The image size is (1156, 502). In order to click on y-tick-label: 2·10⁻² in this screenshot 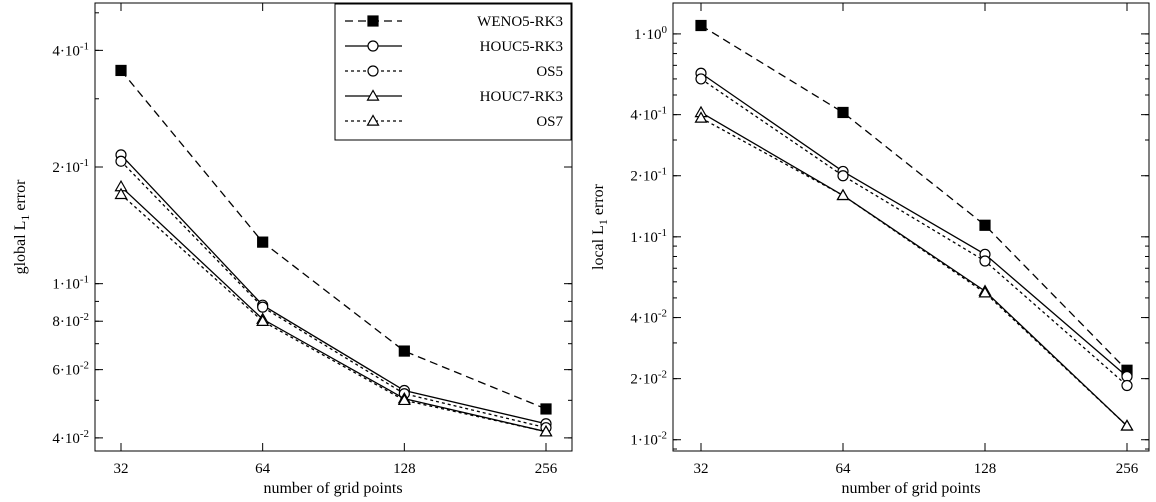, I will do `click(648, 378)`.